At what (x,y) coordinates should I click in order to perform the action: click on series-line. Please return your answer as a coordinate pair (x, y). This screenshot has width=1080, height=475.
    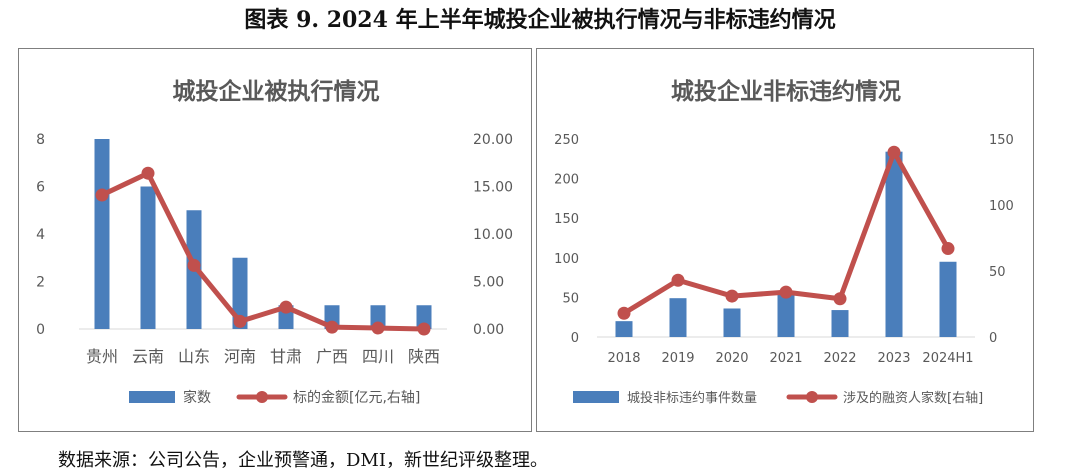
    Looking at the image, I should click on (263, 251).